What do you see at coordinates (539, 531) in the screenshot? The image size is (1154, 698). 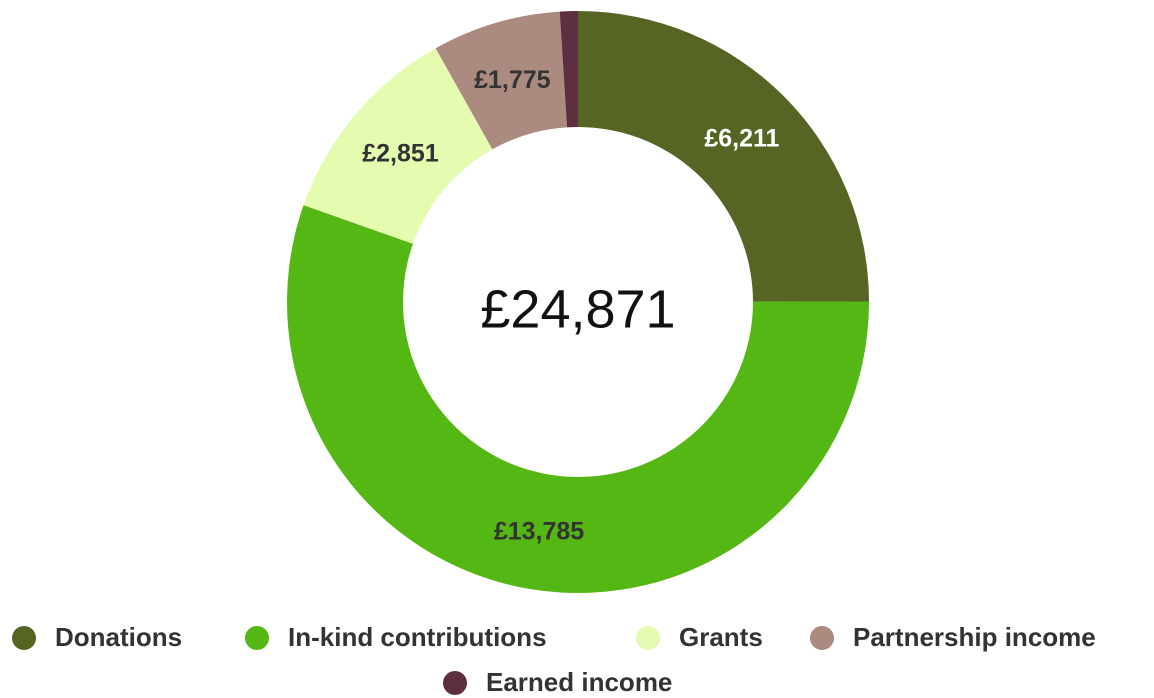 I see `slice-label: £13,785` at bounding box center [539, 531].